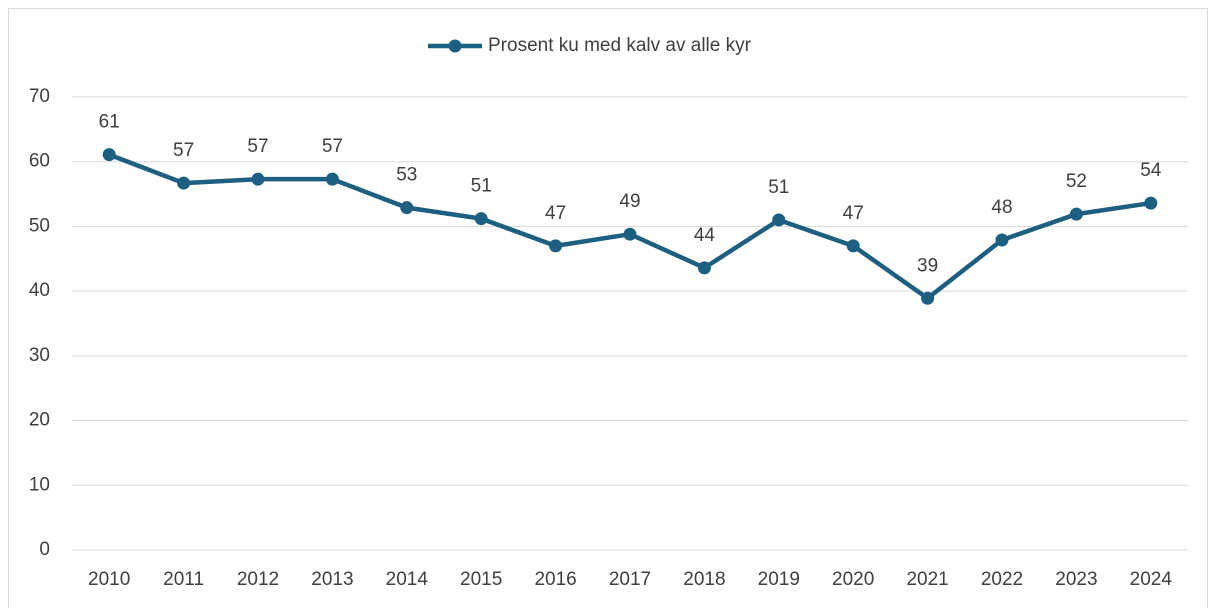 The image size is (1213, 608). I want to click on x-tick-label: 2014, so click(407, 579).